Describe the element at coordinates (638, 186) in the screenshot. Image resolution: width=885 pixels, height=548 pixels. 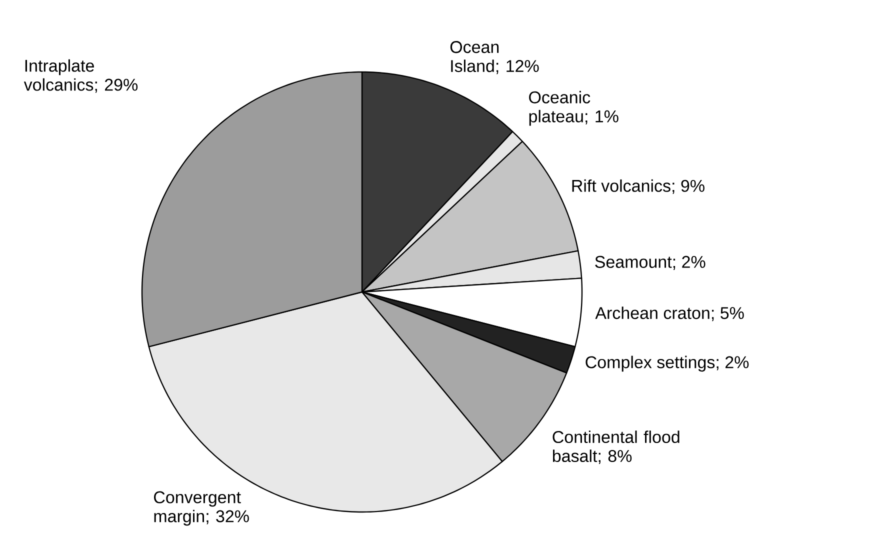
I see `slice-label: Rift volcanics; 9%` at that location.